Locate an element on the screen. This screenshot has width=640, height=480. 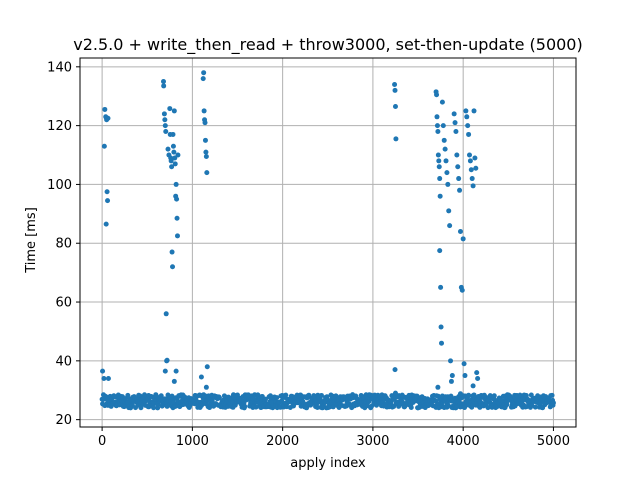
y-tick-label: 80 is located at coordinates (63, 244).